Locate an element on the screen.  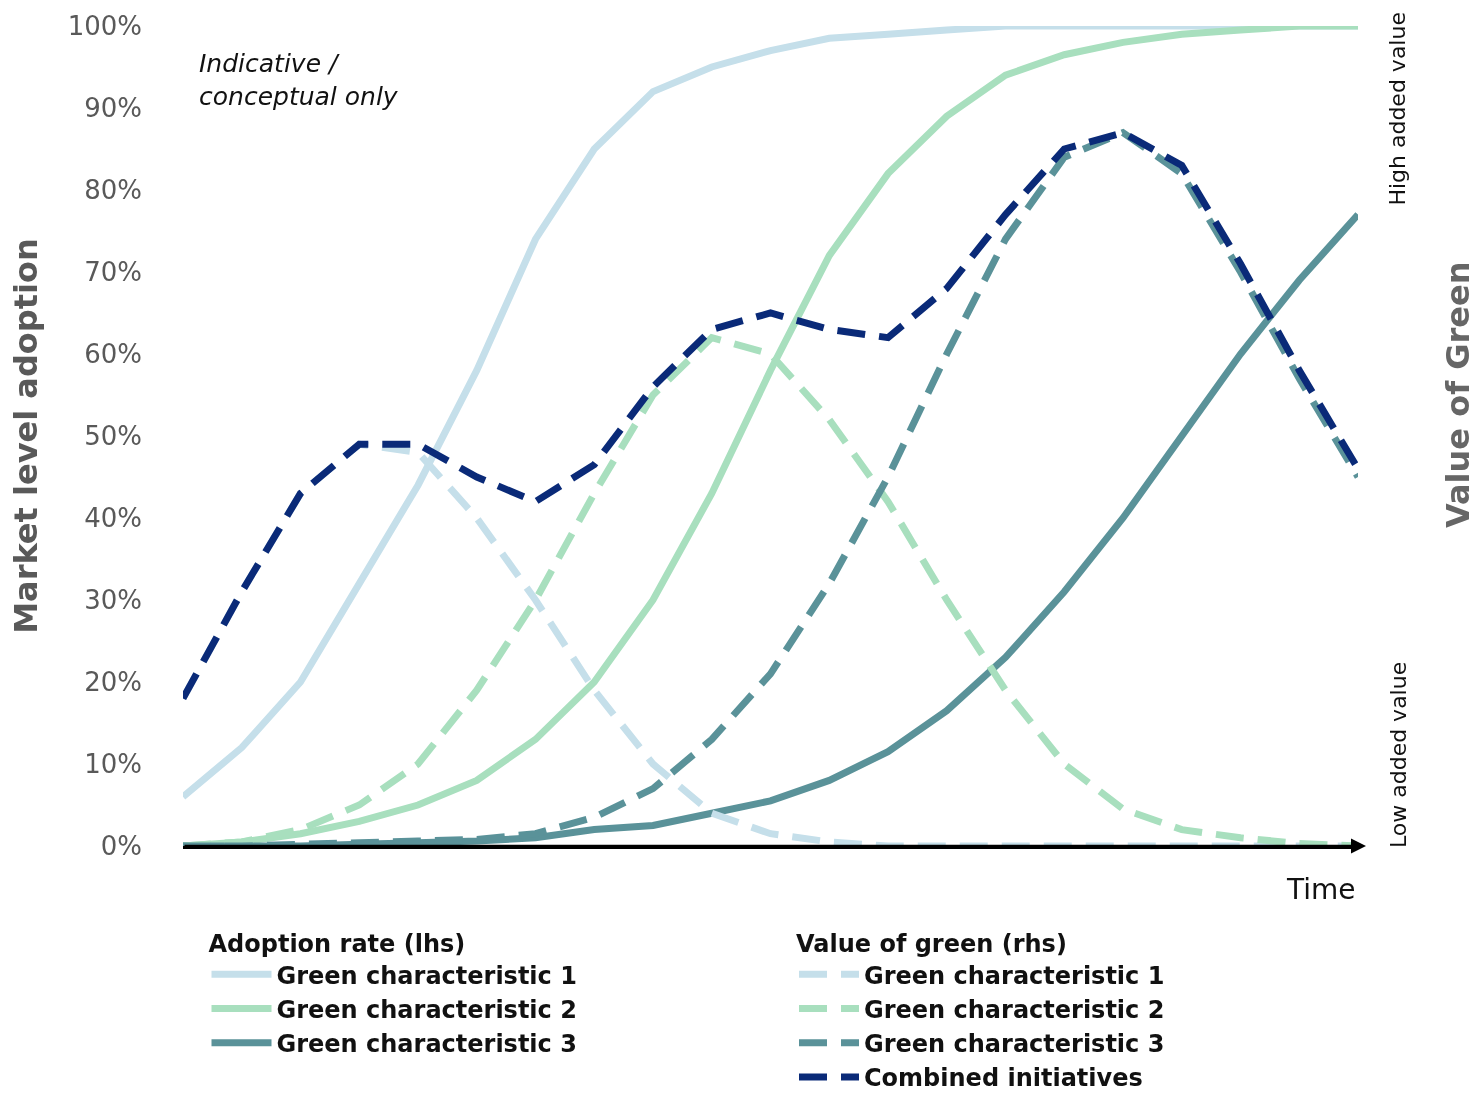
legend-label: Combined initiatives is located at coordinates (1003, 1078).